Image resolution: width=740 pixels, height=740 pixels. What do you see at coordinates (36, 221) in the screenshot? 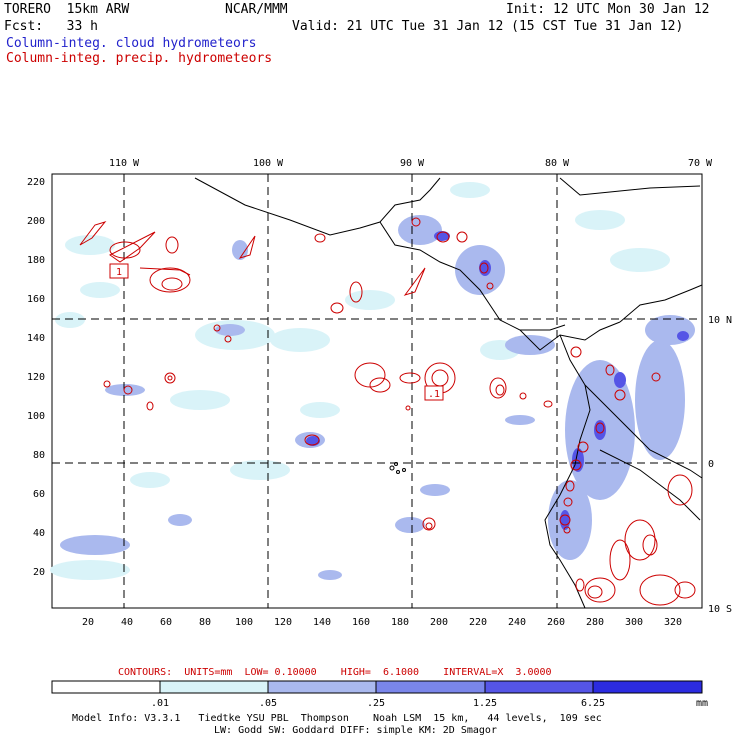
I see `y-tick: 200` at bounding box center [36, 221].